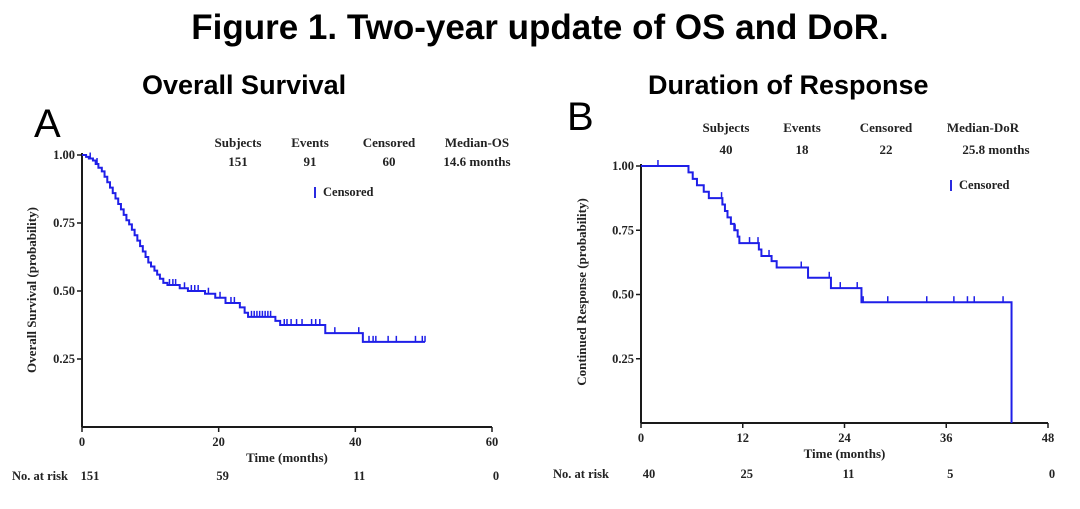 The width and height of the screenshot is (1080, 509). Describe the element at coordinates (641, 438) in the screenshot. I see `dor-x-tick-label: 0` at that location.